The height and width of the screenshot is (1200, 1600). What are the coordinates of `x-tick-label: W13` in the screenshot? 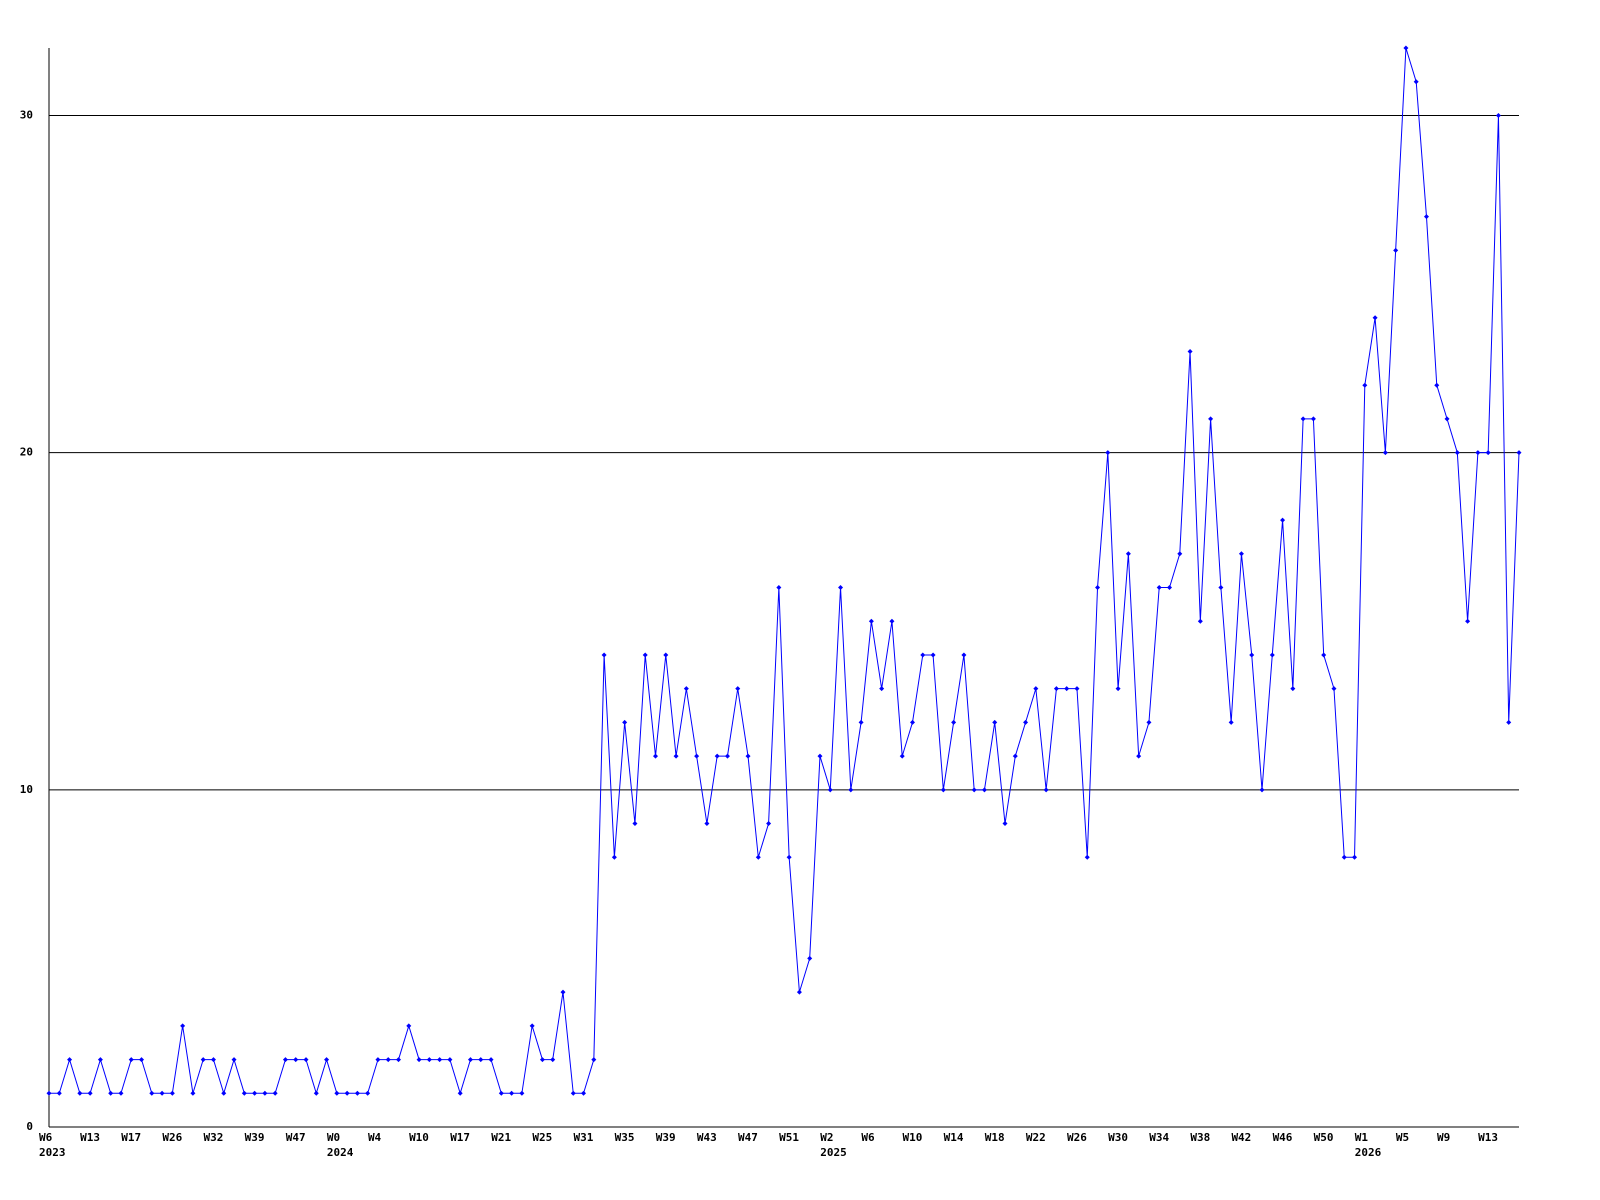 It's located at (90, 1137).